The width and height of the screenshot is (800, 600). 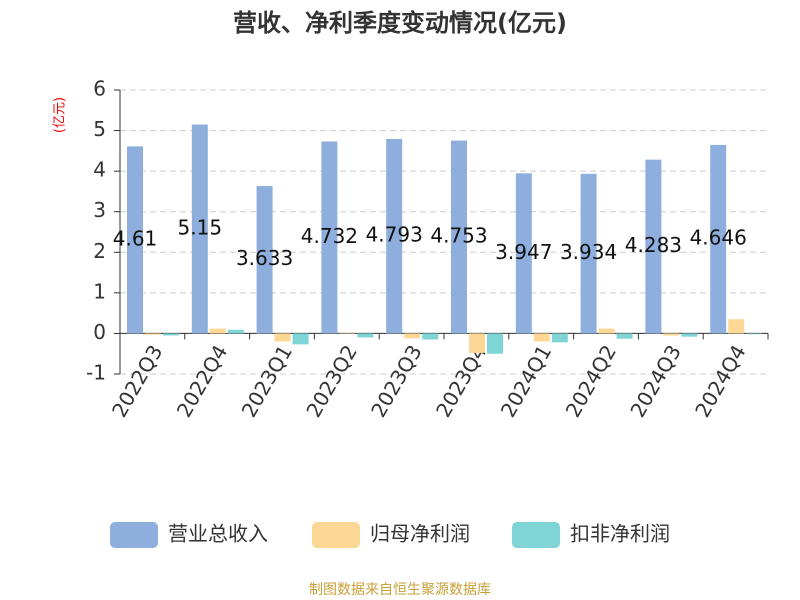 I want to click on data-label: 4.793, so click(x=394, y=235).